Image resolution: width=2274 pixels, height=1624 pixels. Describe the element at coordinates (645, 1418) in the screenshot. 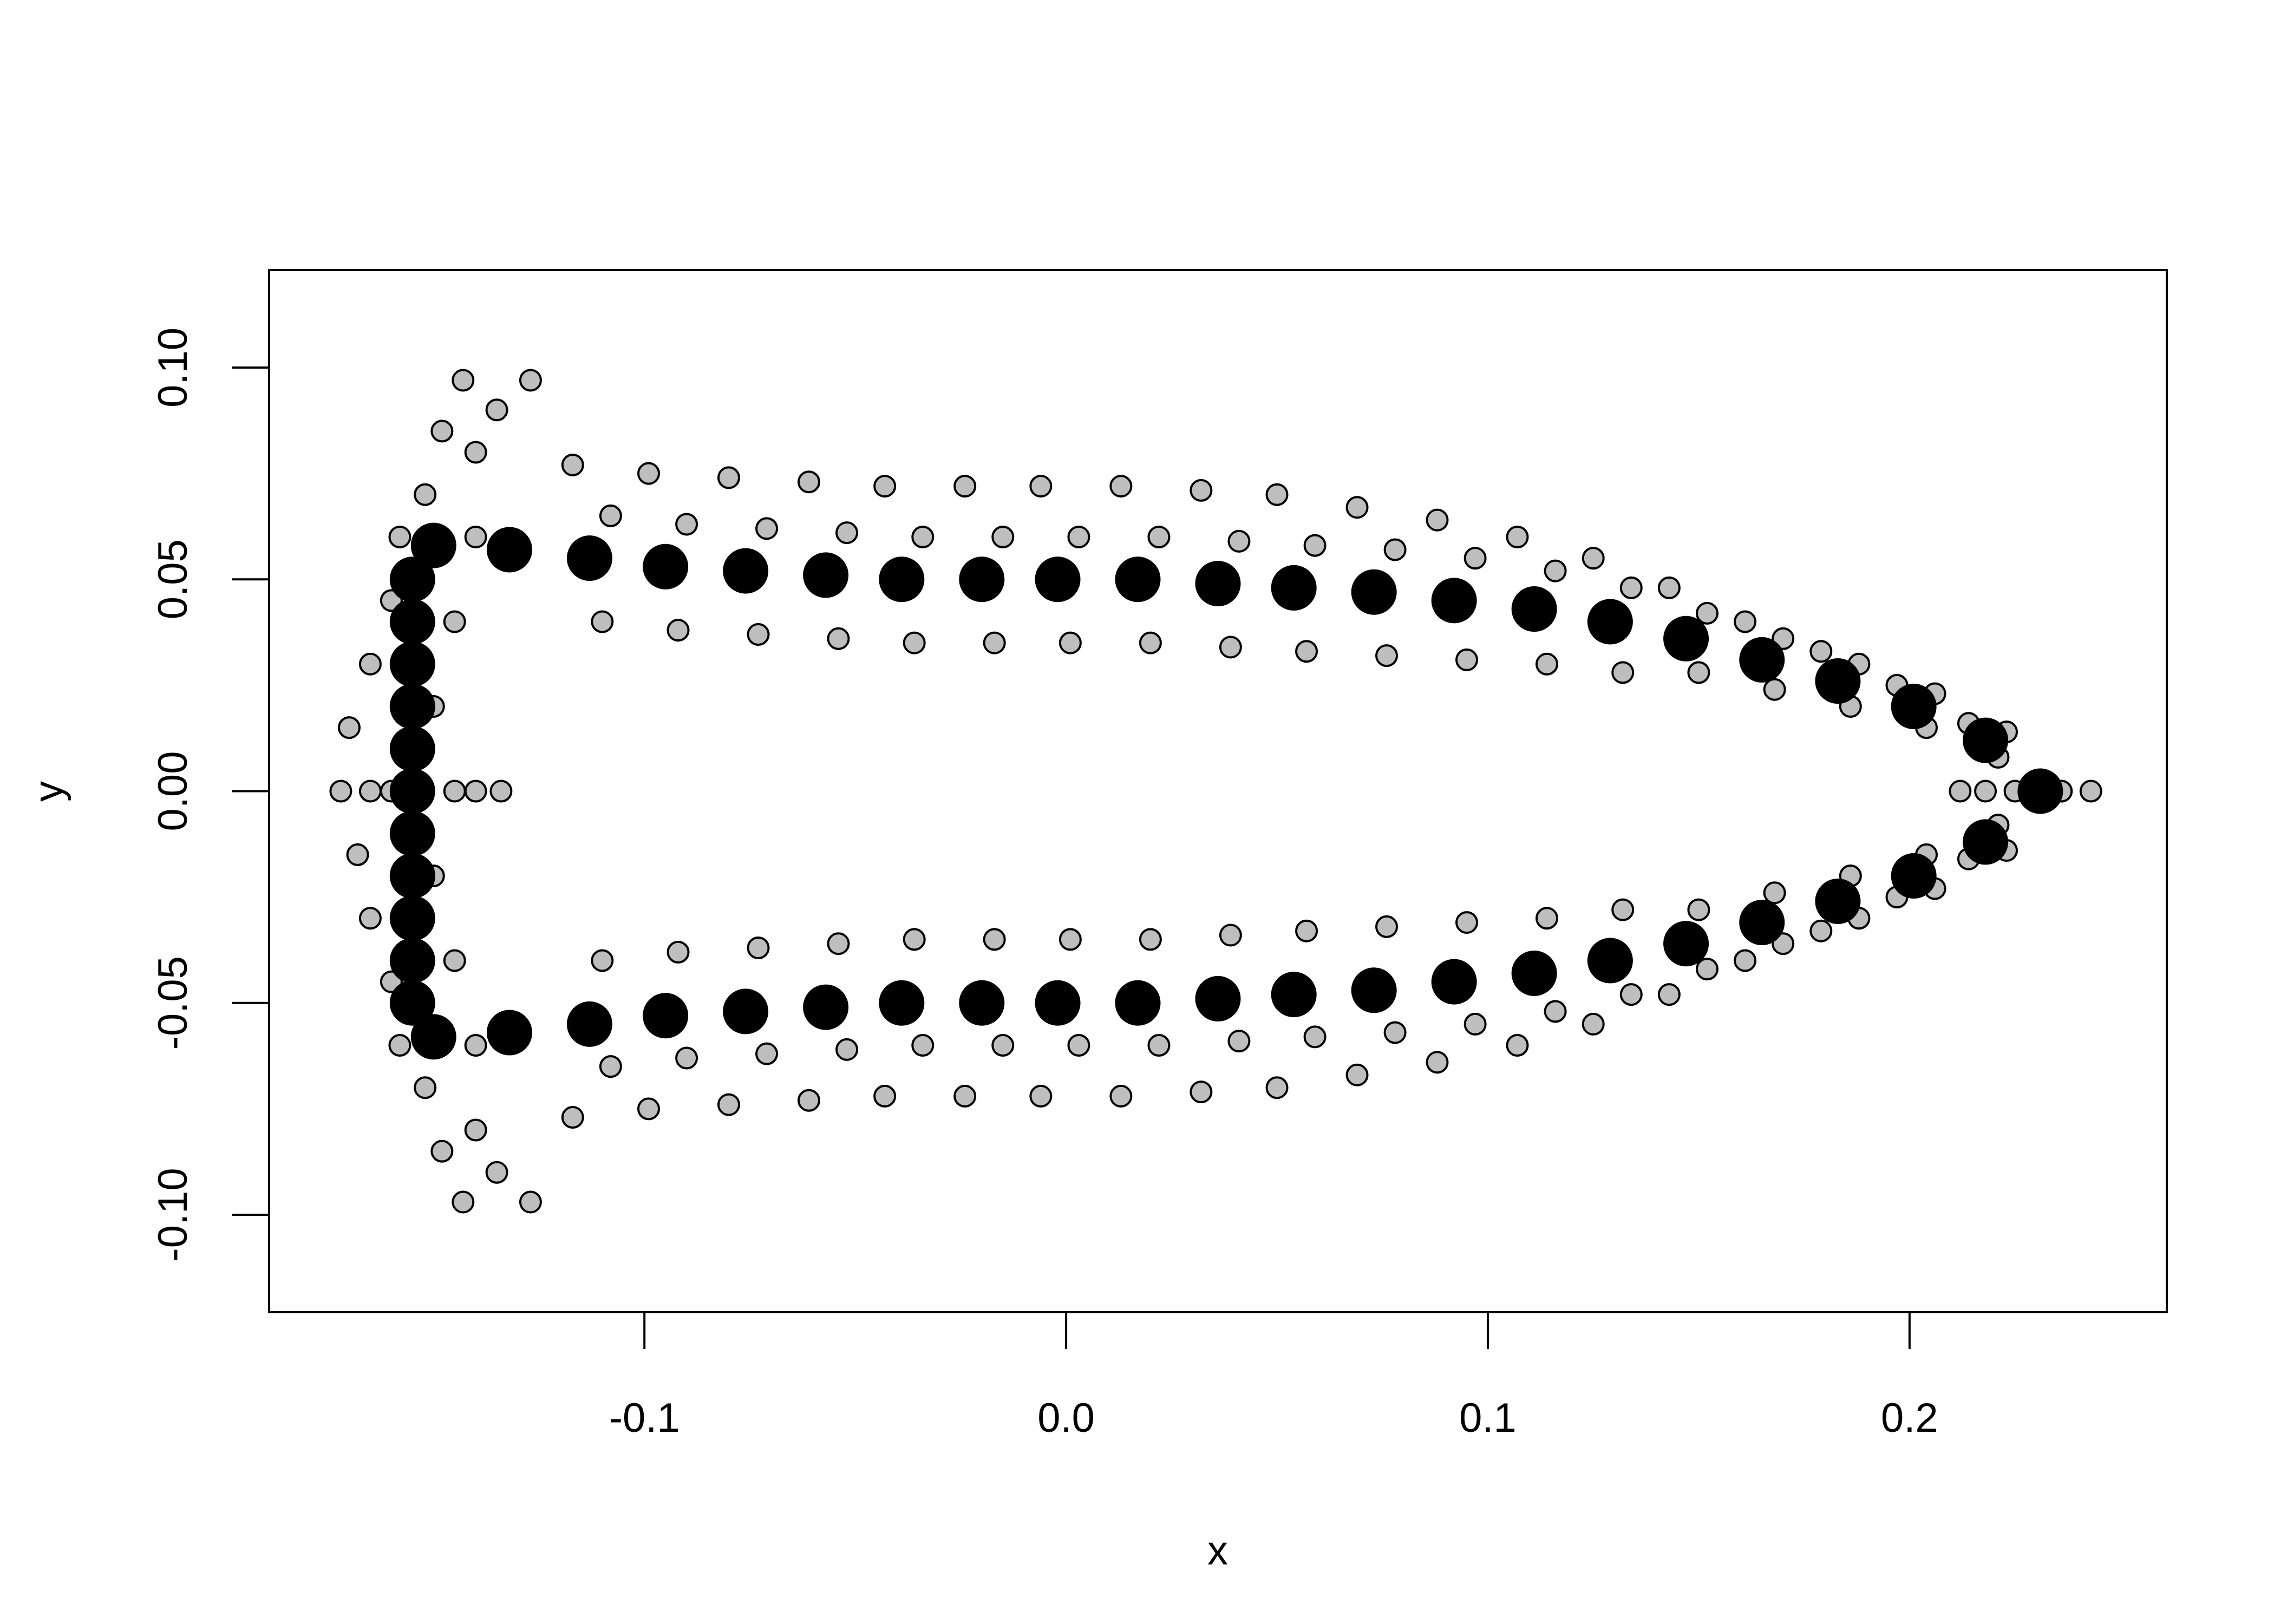

I see `x-tick-label: -0.1` at that location.